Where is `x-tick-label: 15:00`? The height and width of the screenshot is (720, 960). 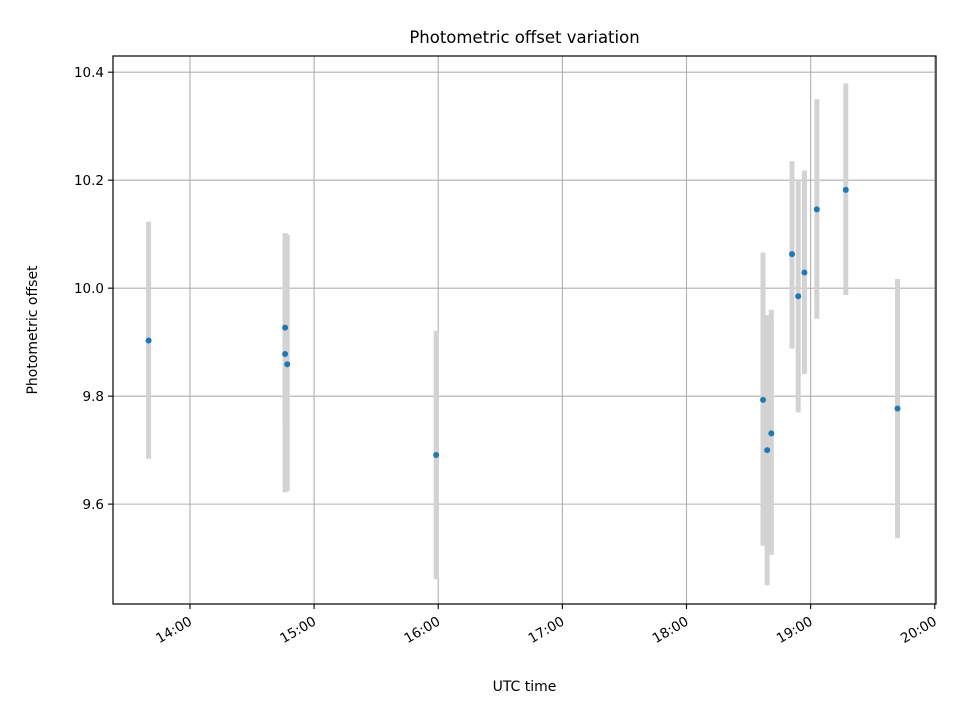 x-tick-label: 15:00 is located at coordinates (298, 630).